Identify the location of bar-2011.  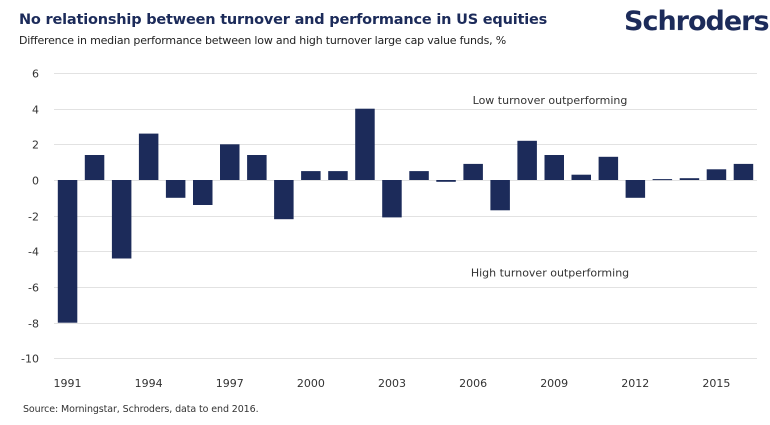
(608, 168).